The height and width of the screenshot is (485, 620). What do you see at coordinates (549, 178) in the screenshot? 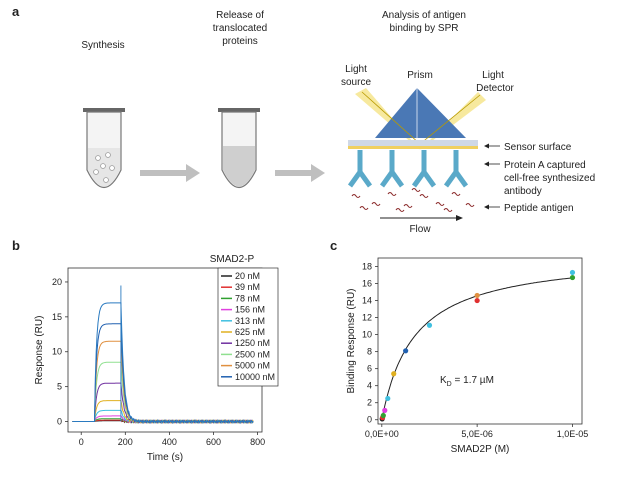
I see `protein-a-label-2: cell-free synthesized` at bounding box center [549, 178].